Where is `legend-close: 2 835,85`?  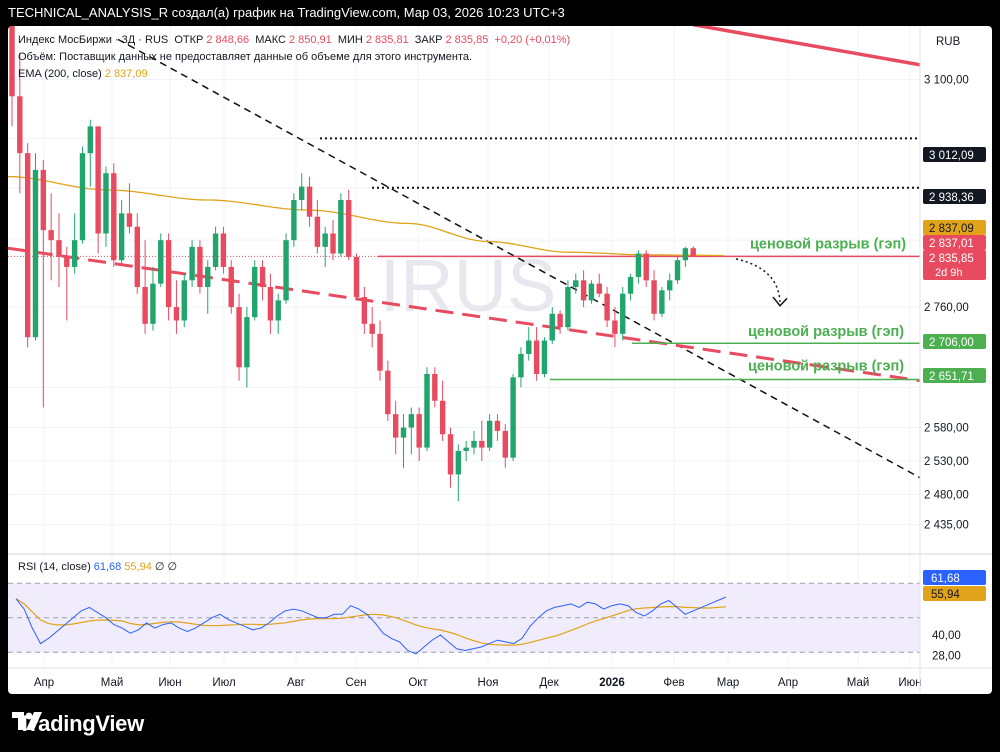
legend-close: 2 835,85 is located at coordinates (467, 40).